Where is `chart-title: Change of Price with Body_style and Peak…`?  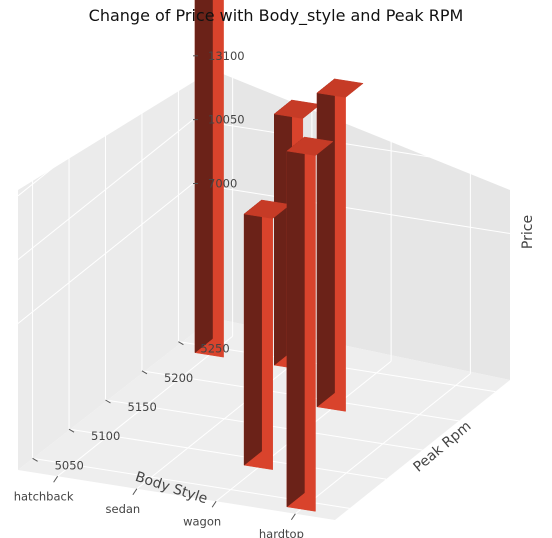 chart-title: Change of Price with Body_style and Peak… is located at coordinates (276, 15).